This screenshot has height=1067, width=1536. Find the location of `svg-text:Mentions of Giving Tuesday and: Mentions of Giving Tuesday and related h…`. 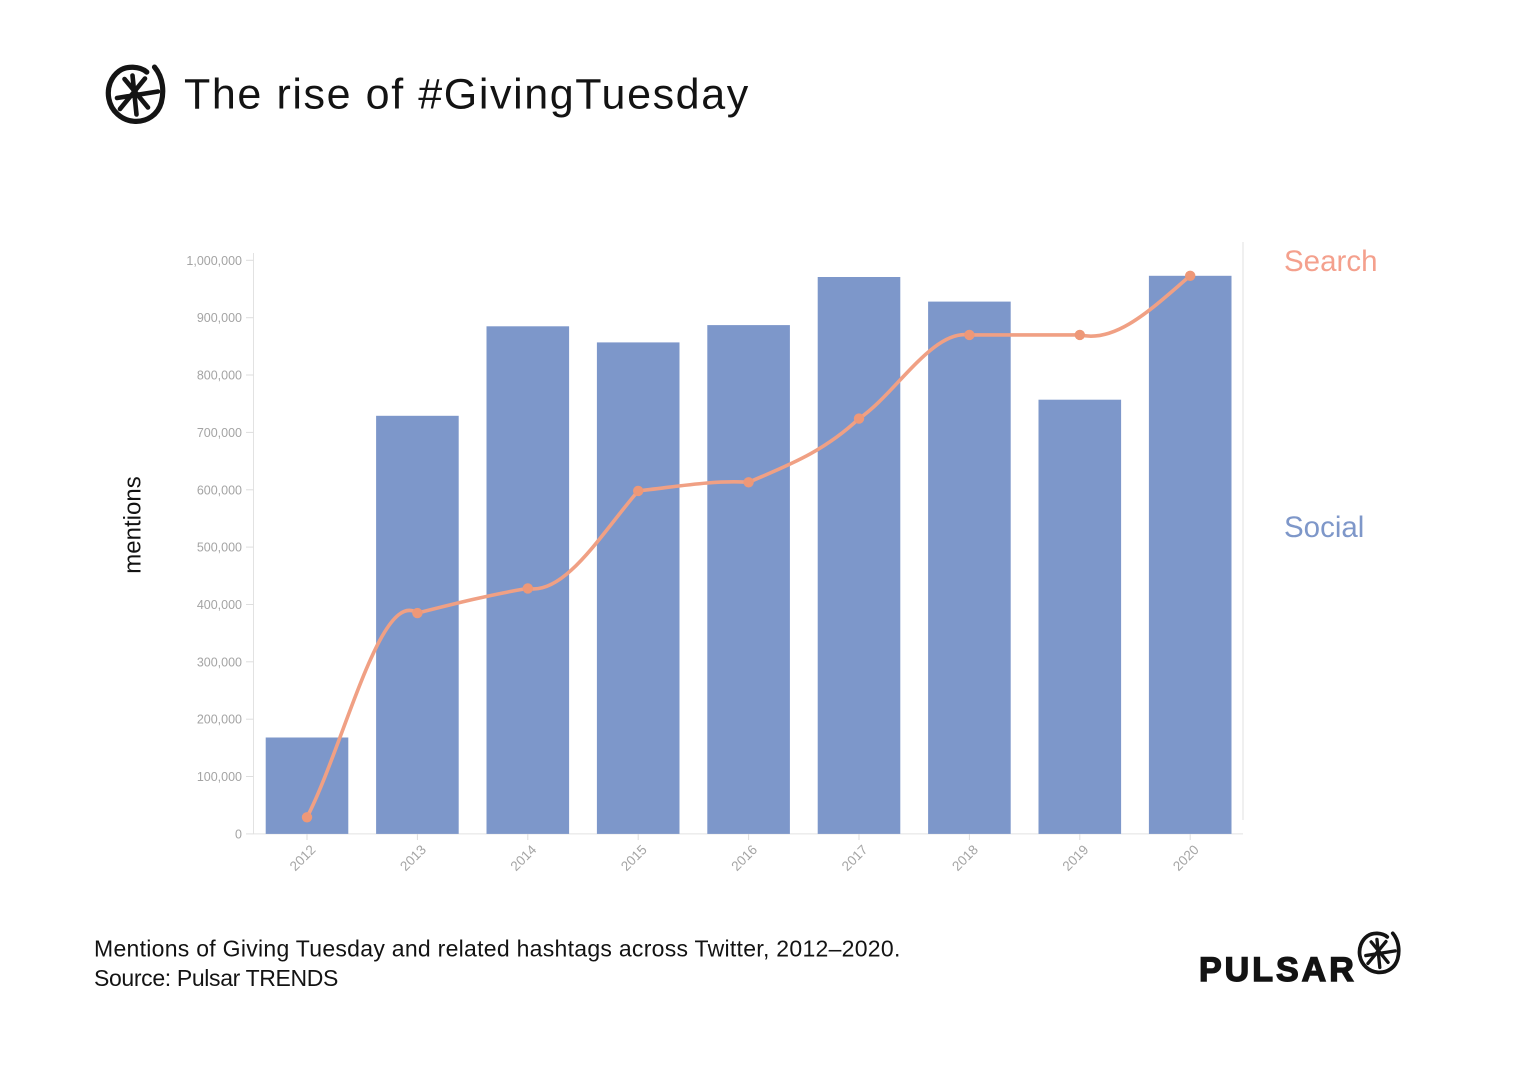

svg-text:Mentions of Giving Tuesday and: Mentions of Giving Tuesday and related h… is located at coordinates (497, 948).